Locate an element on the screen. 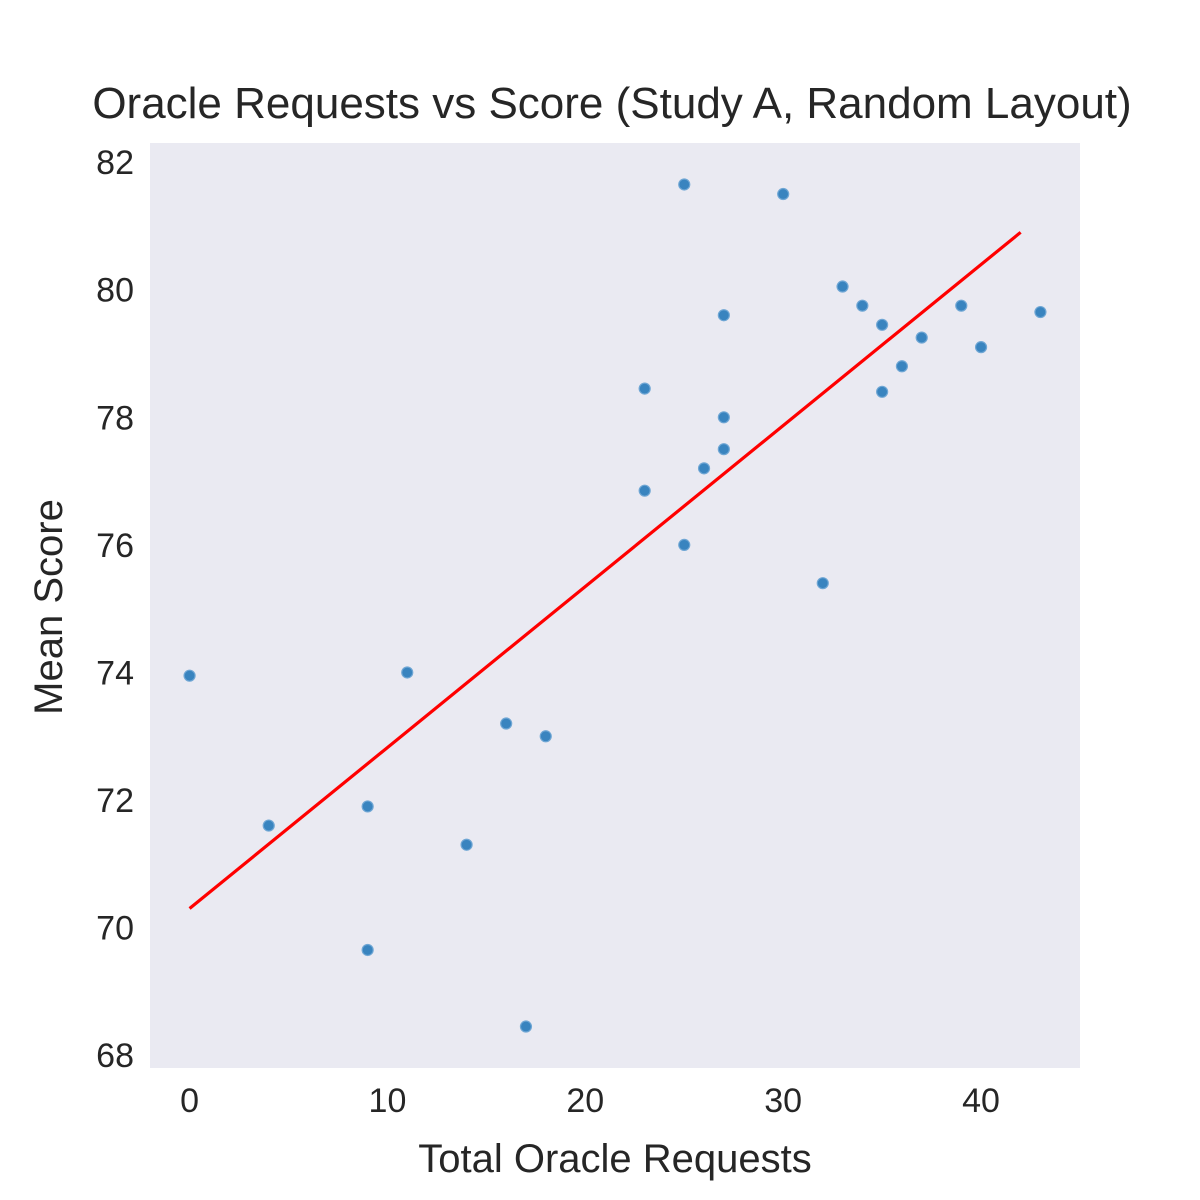  x-tick-label-20: 20 is located at coordinates (585, 1101).